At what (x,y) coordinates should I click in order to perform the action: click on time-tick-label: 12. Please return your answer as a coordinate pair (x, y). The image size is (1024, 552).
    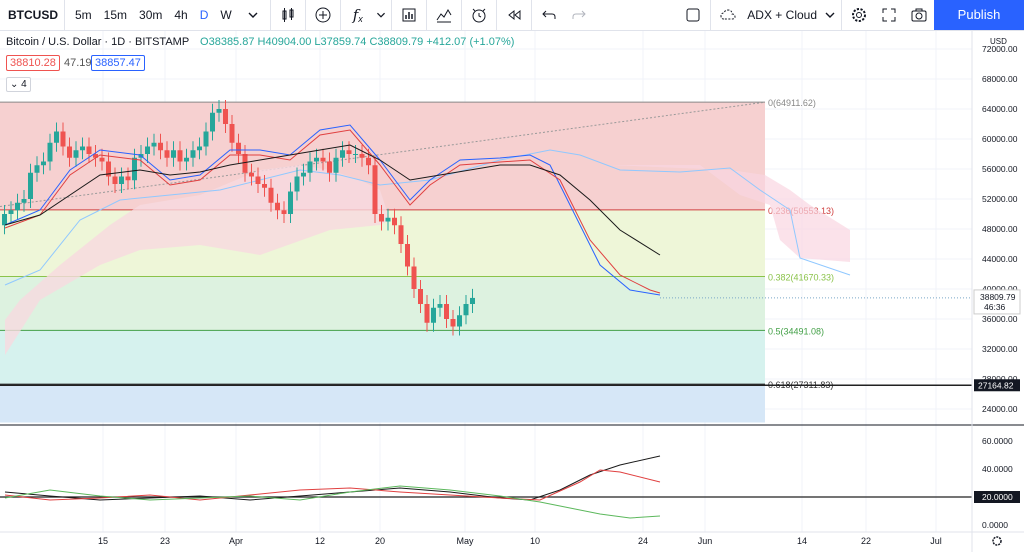
    Looking at the image, I should click on (320, 541).